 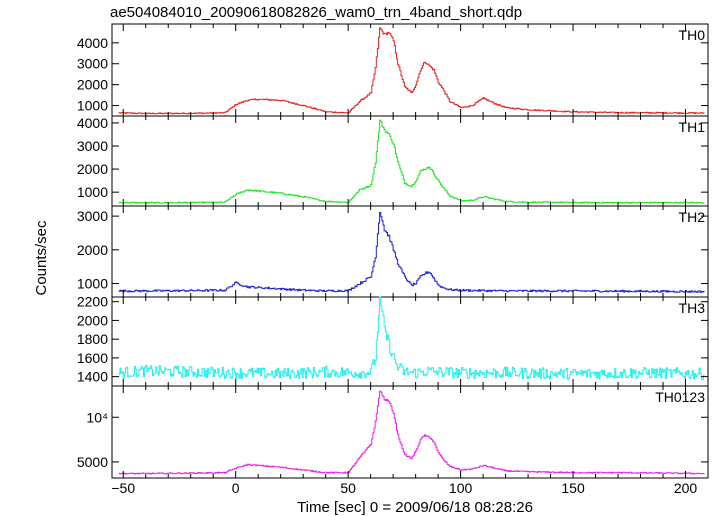 I want to click on y-tick-label: 1400, so click(x=92, y=377).